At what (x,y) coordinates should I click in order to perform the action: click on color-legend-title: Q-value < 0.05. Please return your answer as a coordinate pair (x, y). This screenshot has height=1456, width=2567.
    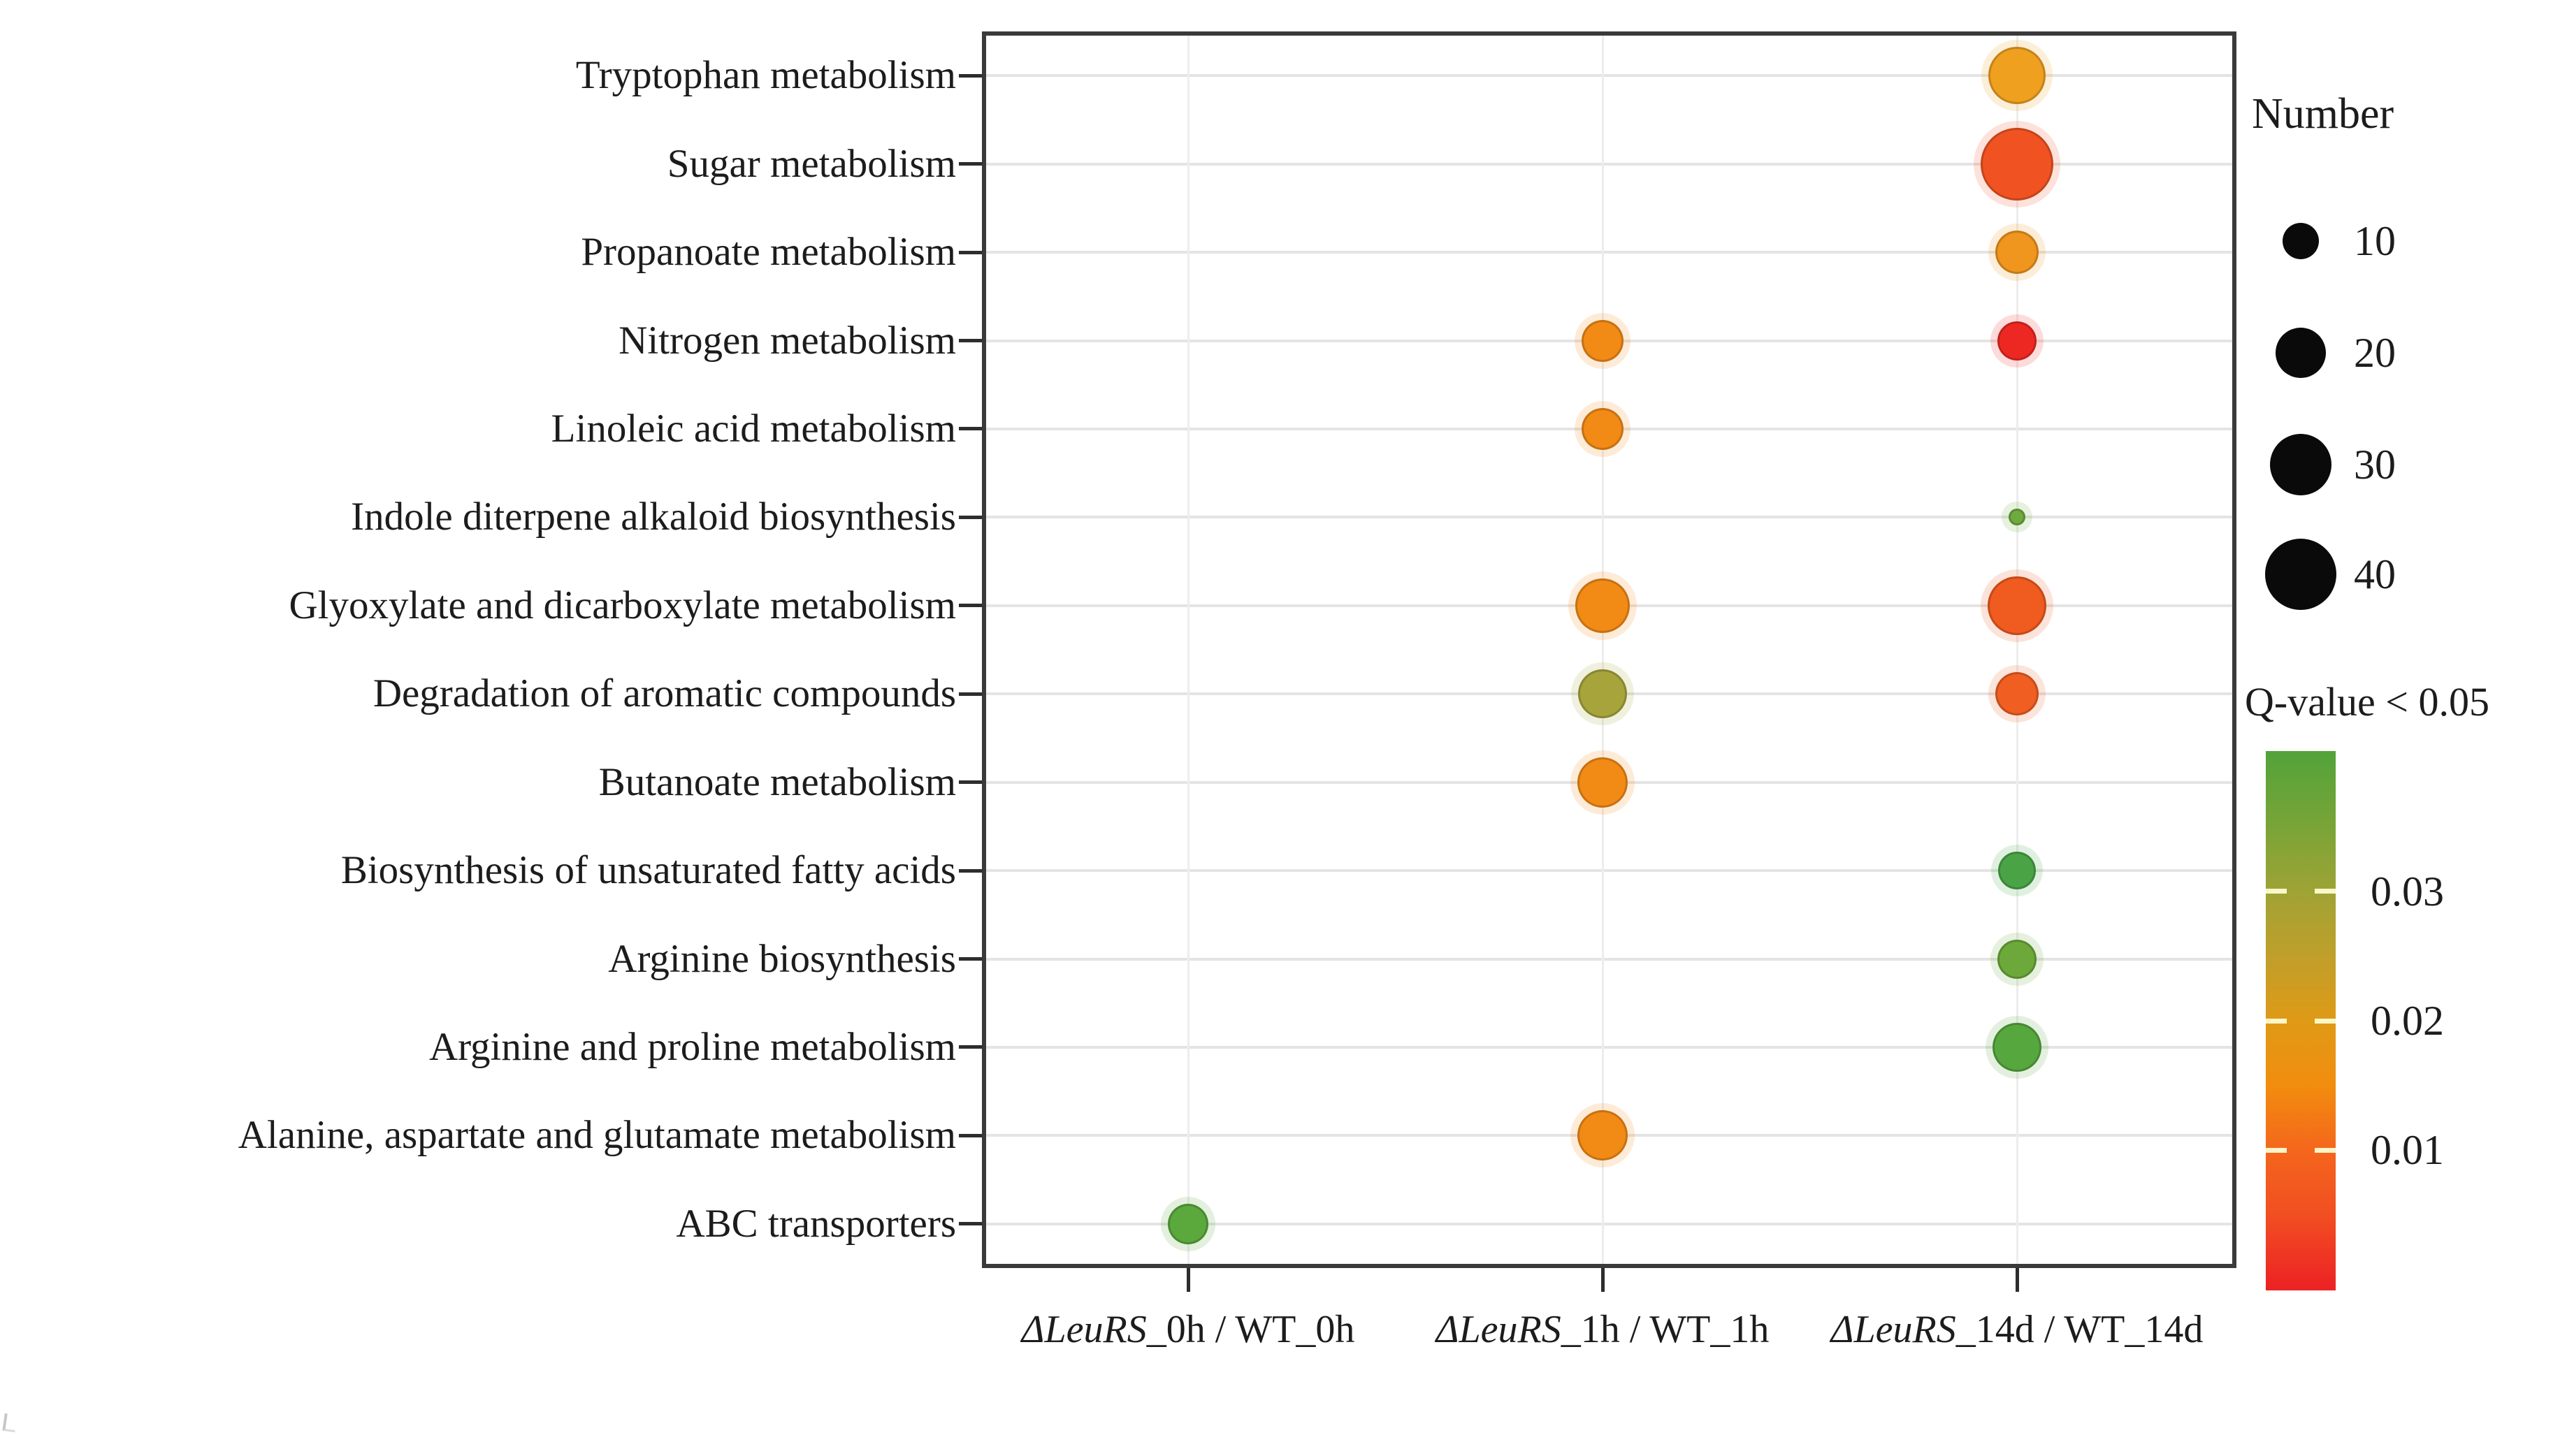
    Looking at the image, I should click on (2367, 702).